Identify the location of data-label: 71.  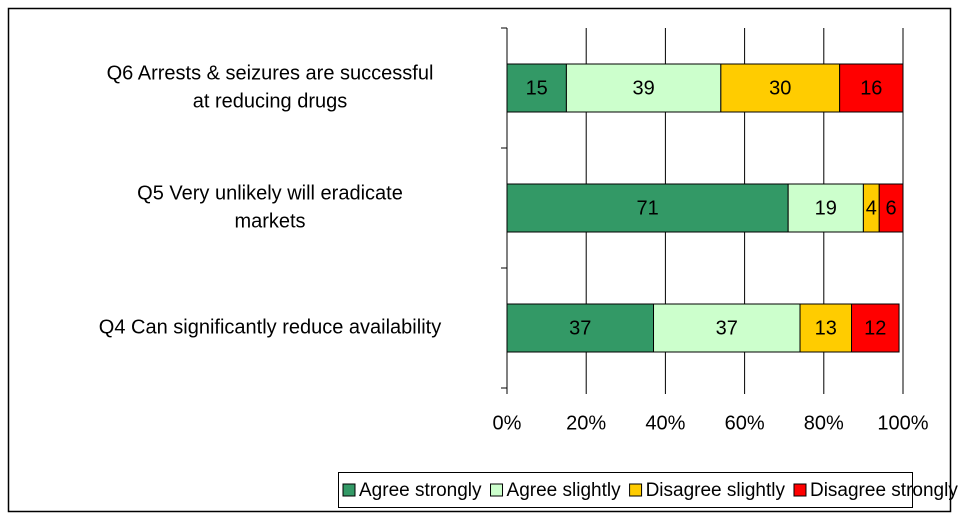
(647, 208).